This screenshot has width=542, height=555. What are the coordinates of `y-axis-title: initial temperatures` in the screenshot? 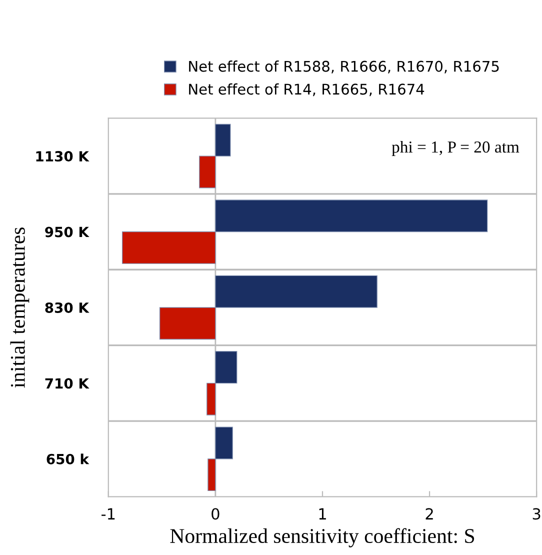 It's located at (20, 308).